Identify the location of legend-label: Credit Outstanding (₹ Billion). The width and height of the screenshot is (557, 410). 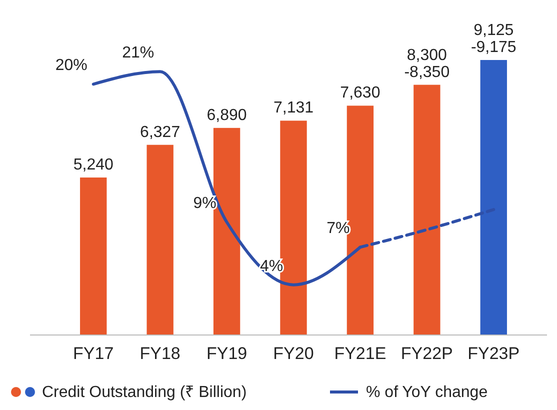
(144, 392).